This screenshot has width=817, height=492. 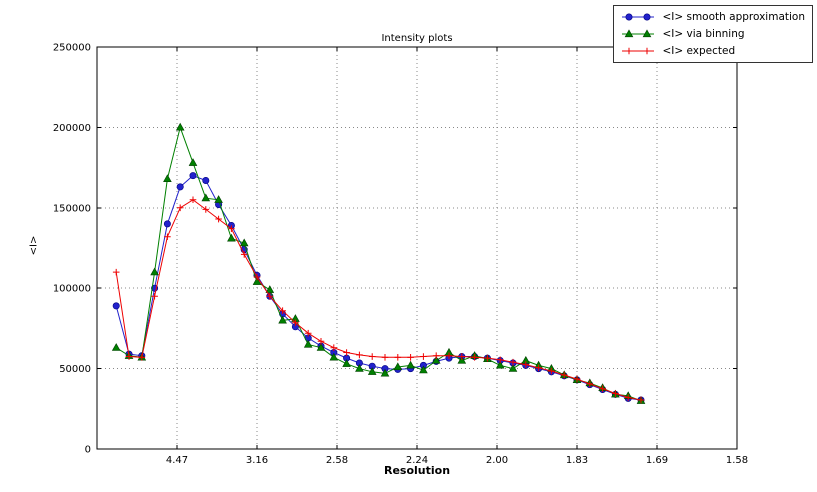 What do you see at coordinates (638, 17) in the screenshot?
I see `circle-legend-sample-icon` at bounding box center [638, 17].